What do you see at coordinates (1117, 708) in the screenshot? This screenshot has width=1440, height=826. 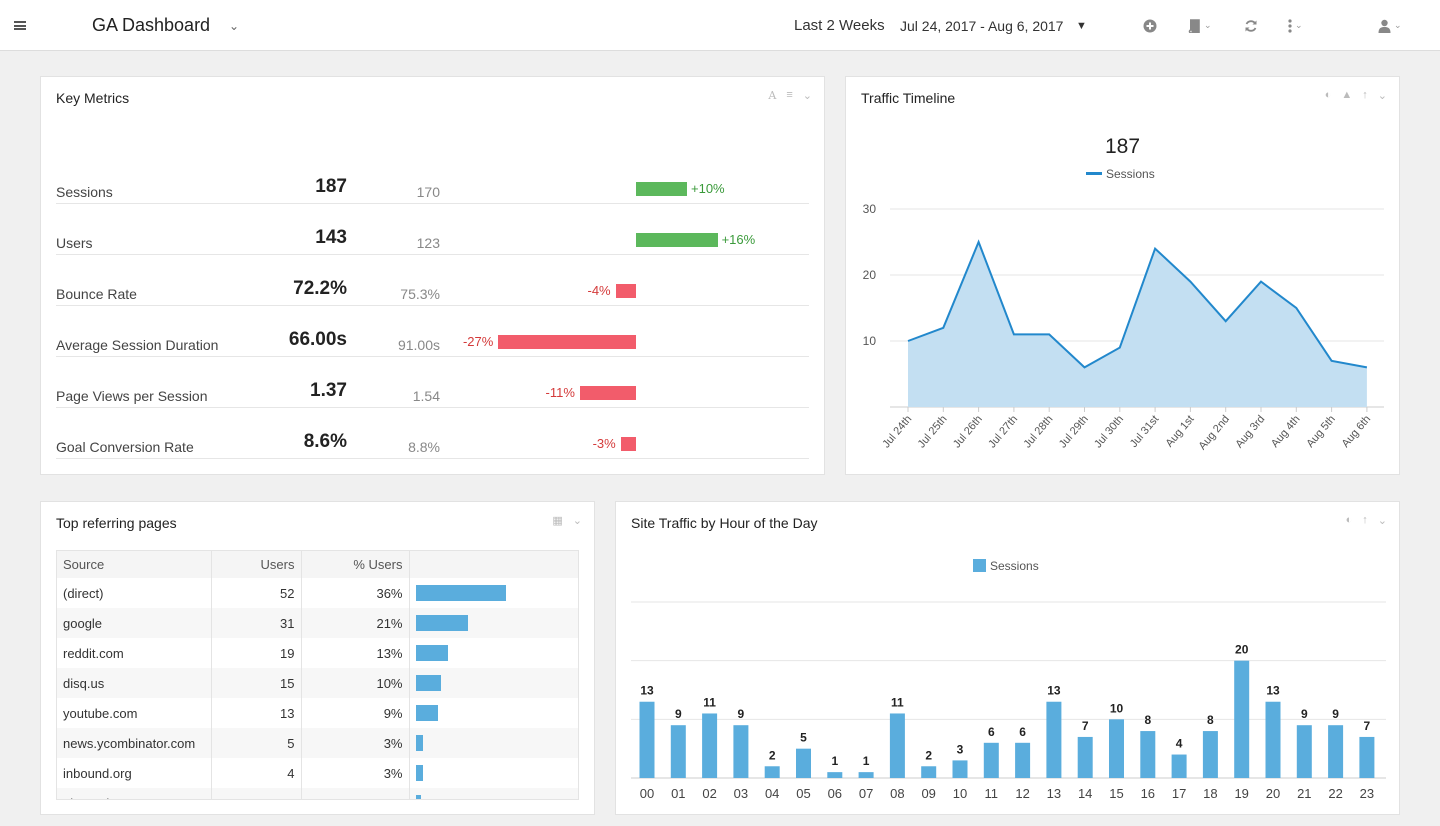 I see `bar-data-label: 10` at bounding box center [1117, 708].